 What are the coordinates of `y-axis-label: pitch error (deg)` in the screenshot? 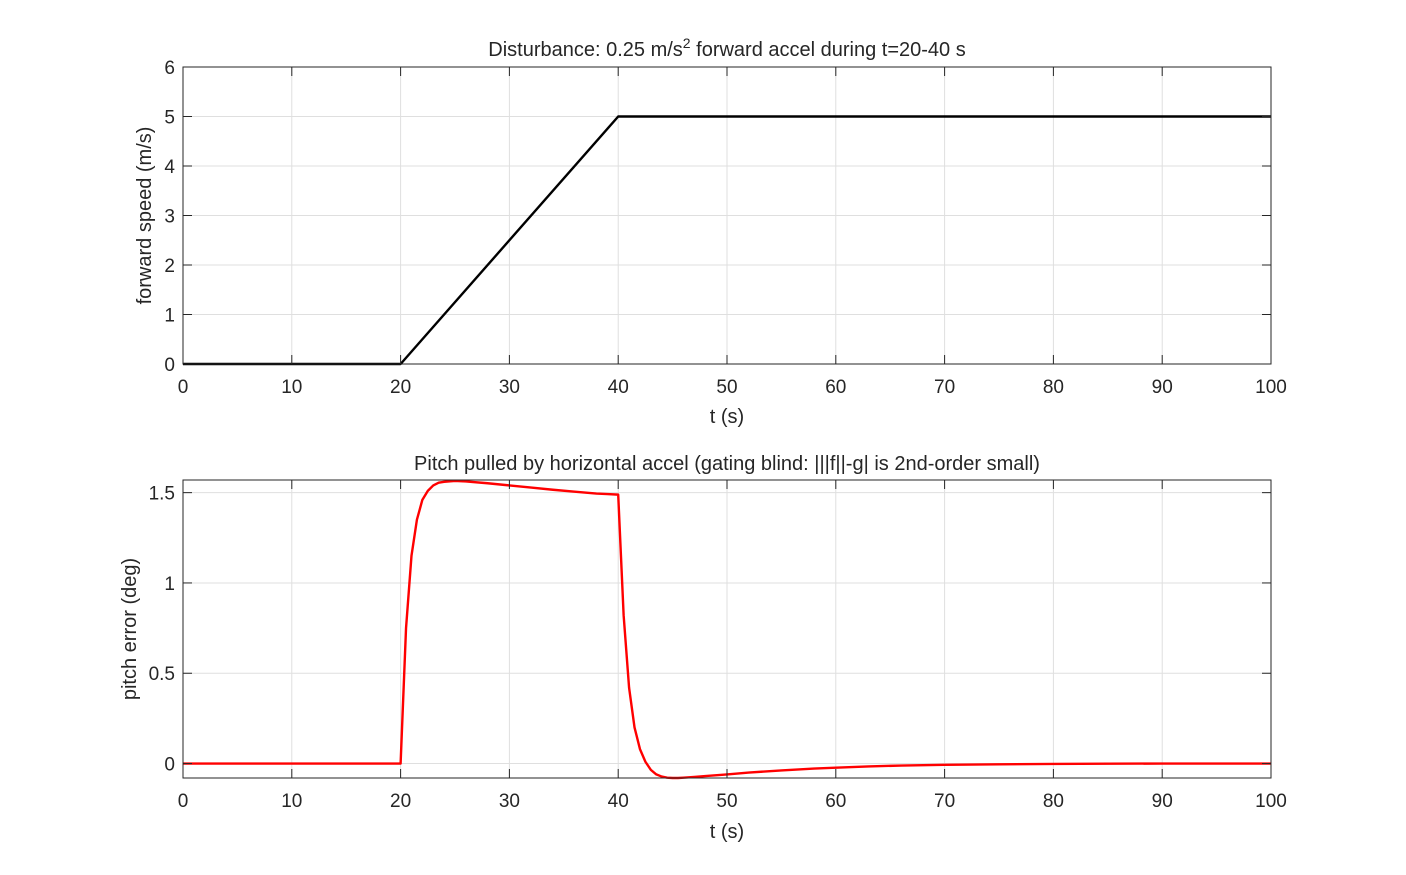 It's located at (130, 629).